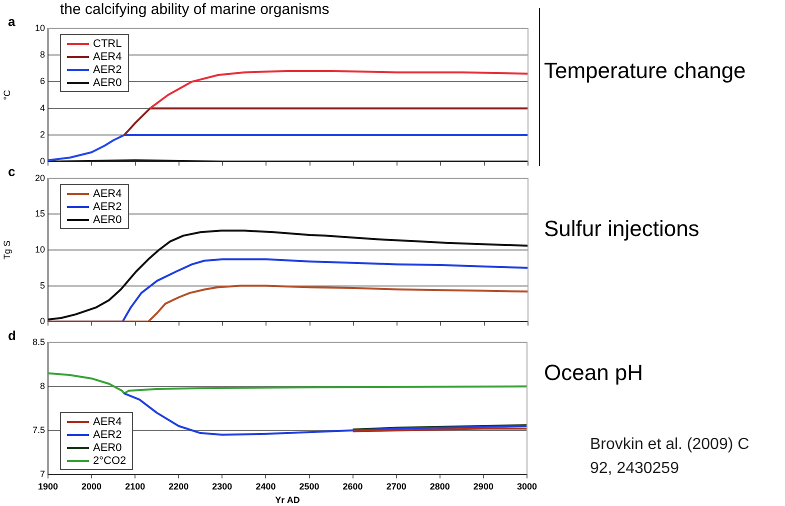 Image resolution: width=785 pixels, height=506 pixels. I want to click on x-tick-label: 2400, so click(266, 486).